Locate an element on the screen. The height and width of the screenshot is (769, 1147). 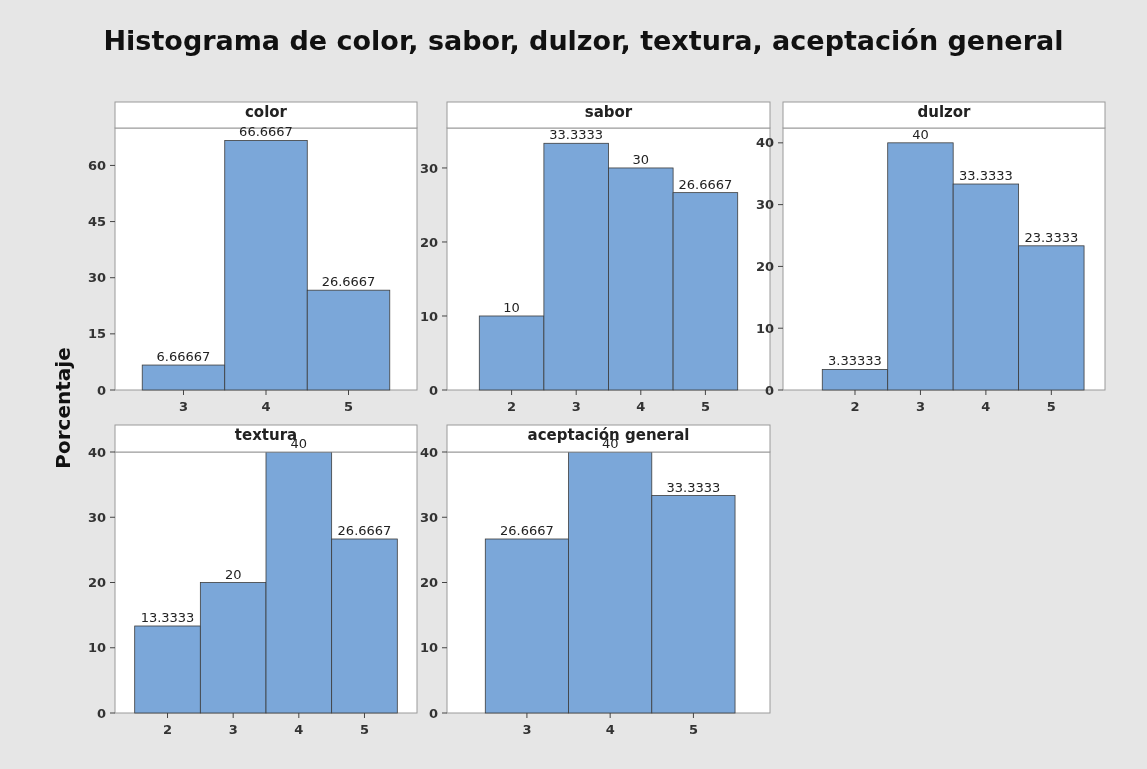
data-label: 6.66667 is located at coordinates (183, 357).